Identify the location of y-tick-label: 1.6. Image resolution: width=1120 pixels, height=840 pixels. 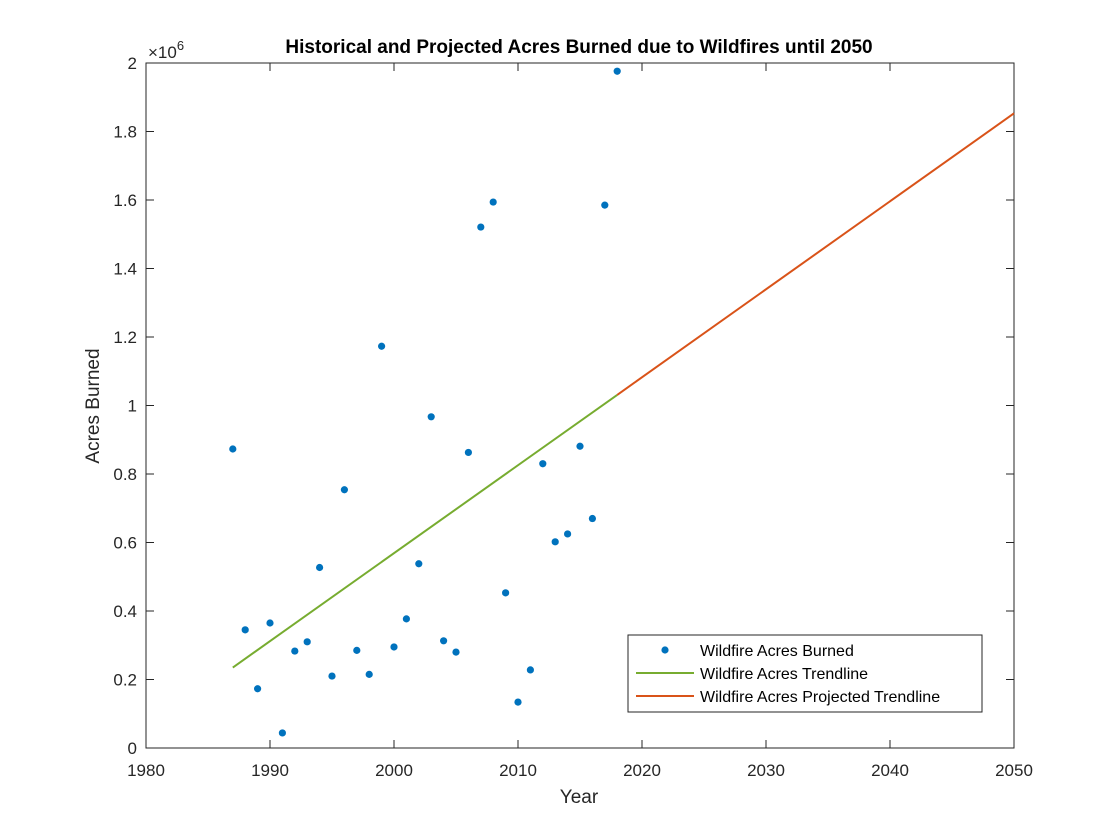
(125, 200).